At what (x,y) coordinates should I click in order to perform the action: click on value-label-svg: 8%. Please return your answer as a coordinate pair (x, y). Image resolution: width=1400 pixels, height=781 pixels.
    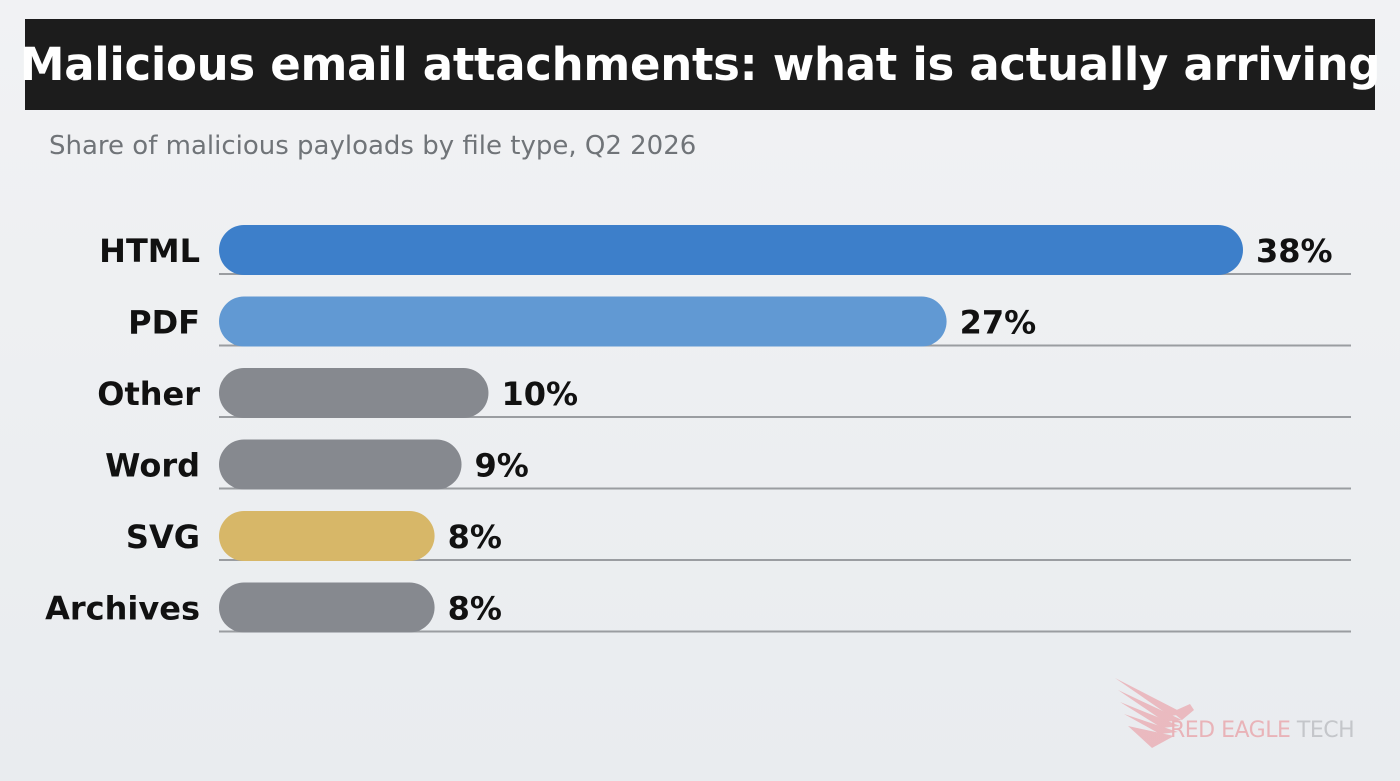
    Looking at the image, I should click on (475, 537).